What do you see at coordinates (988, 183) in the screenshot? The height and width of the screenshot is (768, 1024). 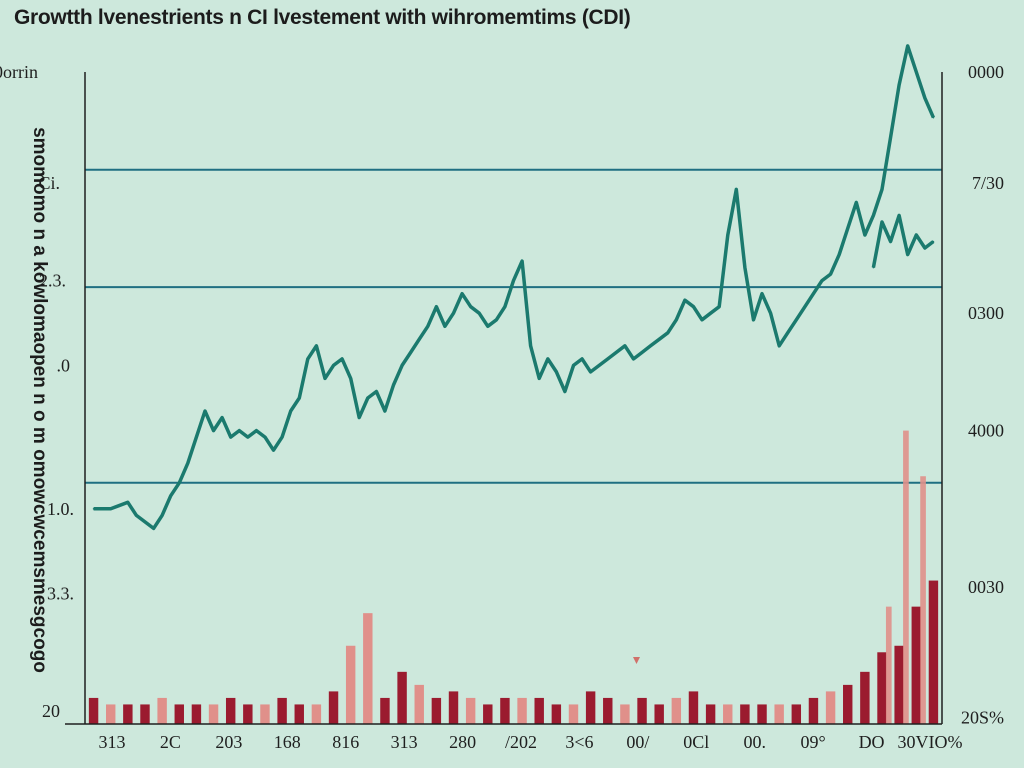 I see `right-tick-1: 7/30` at bounding box center [988, 183].